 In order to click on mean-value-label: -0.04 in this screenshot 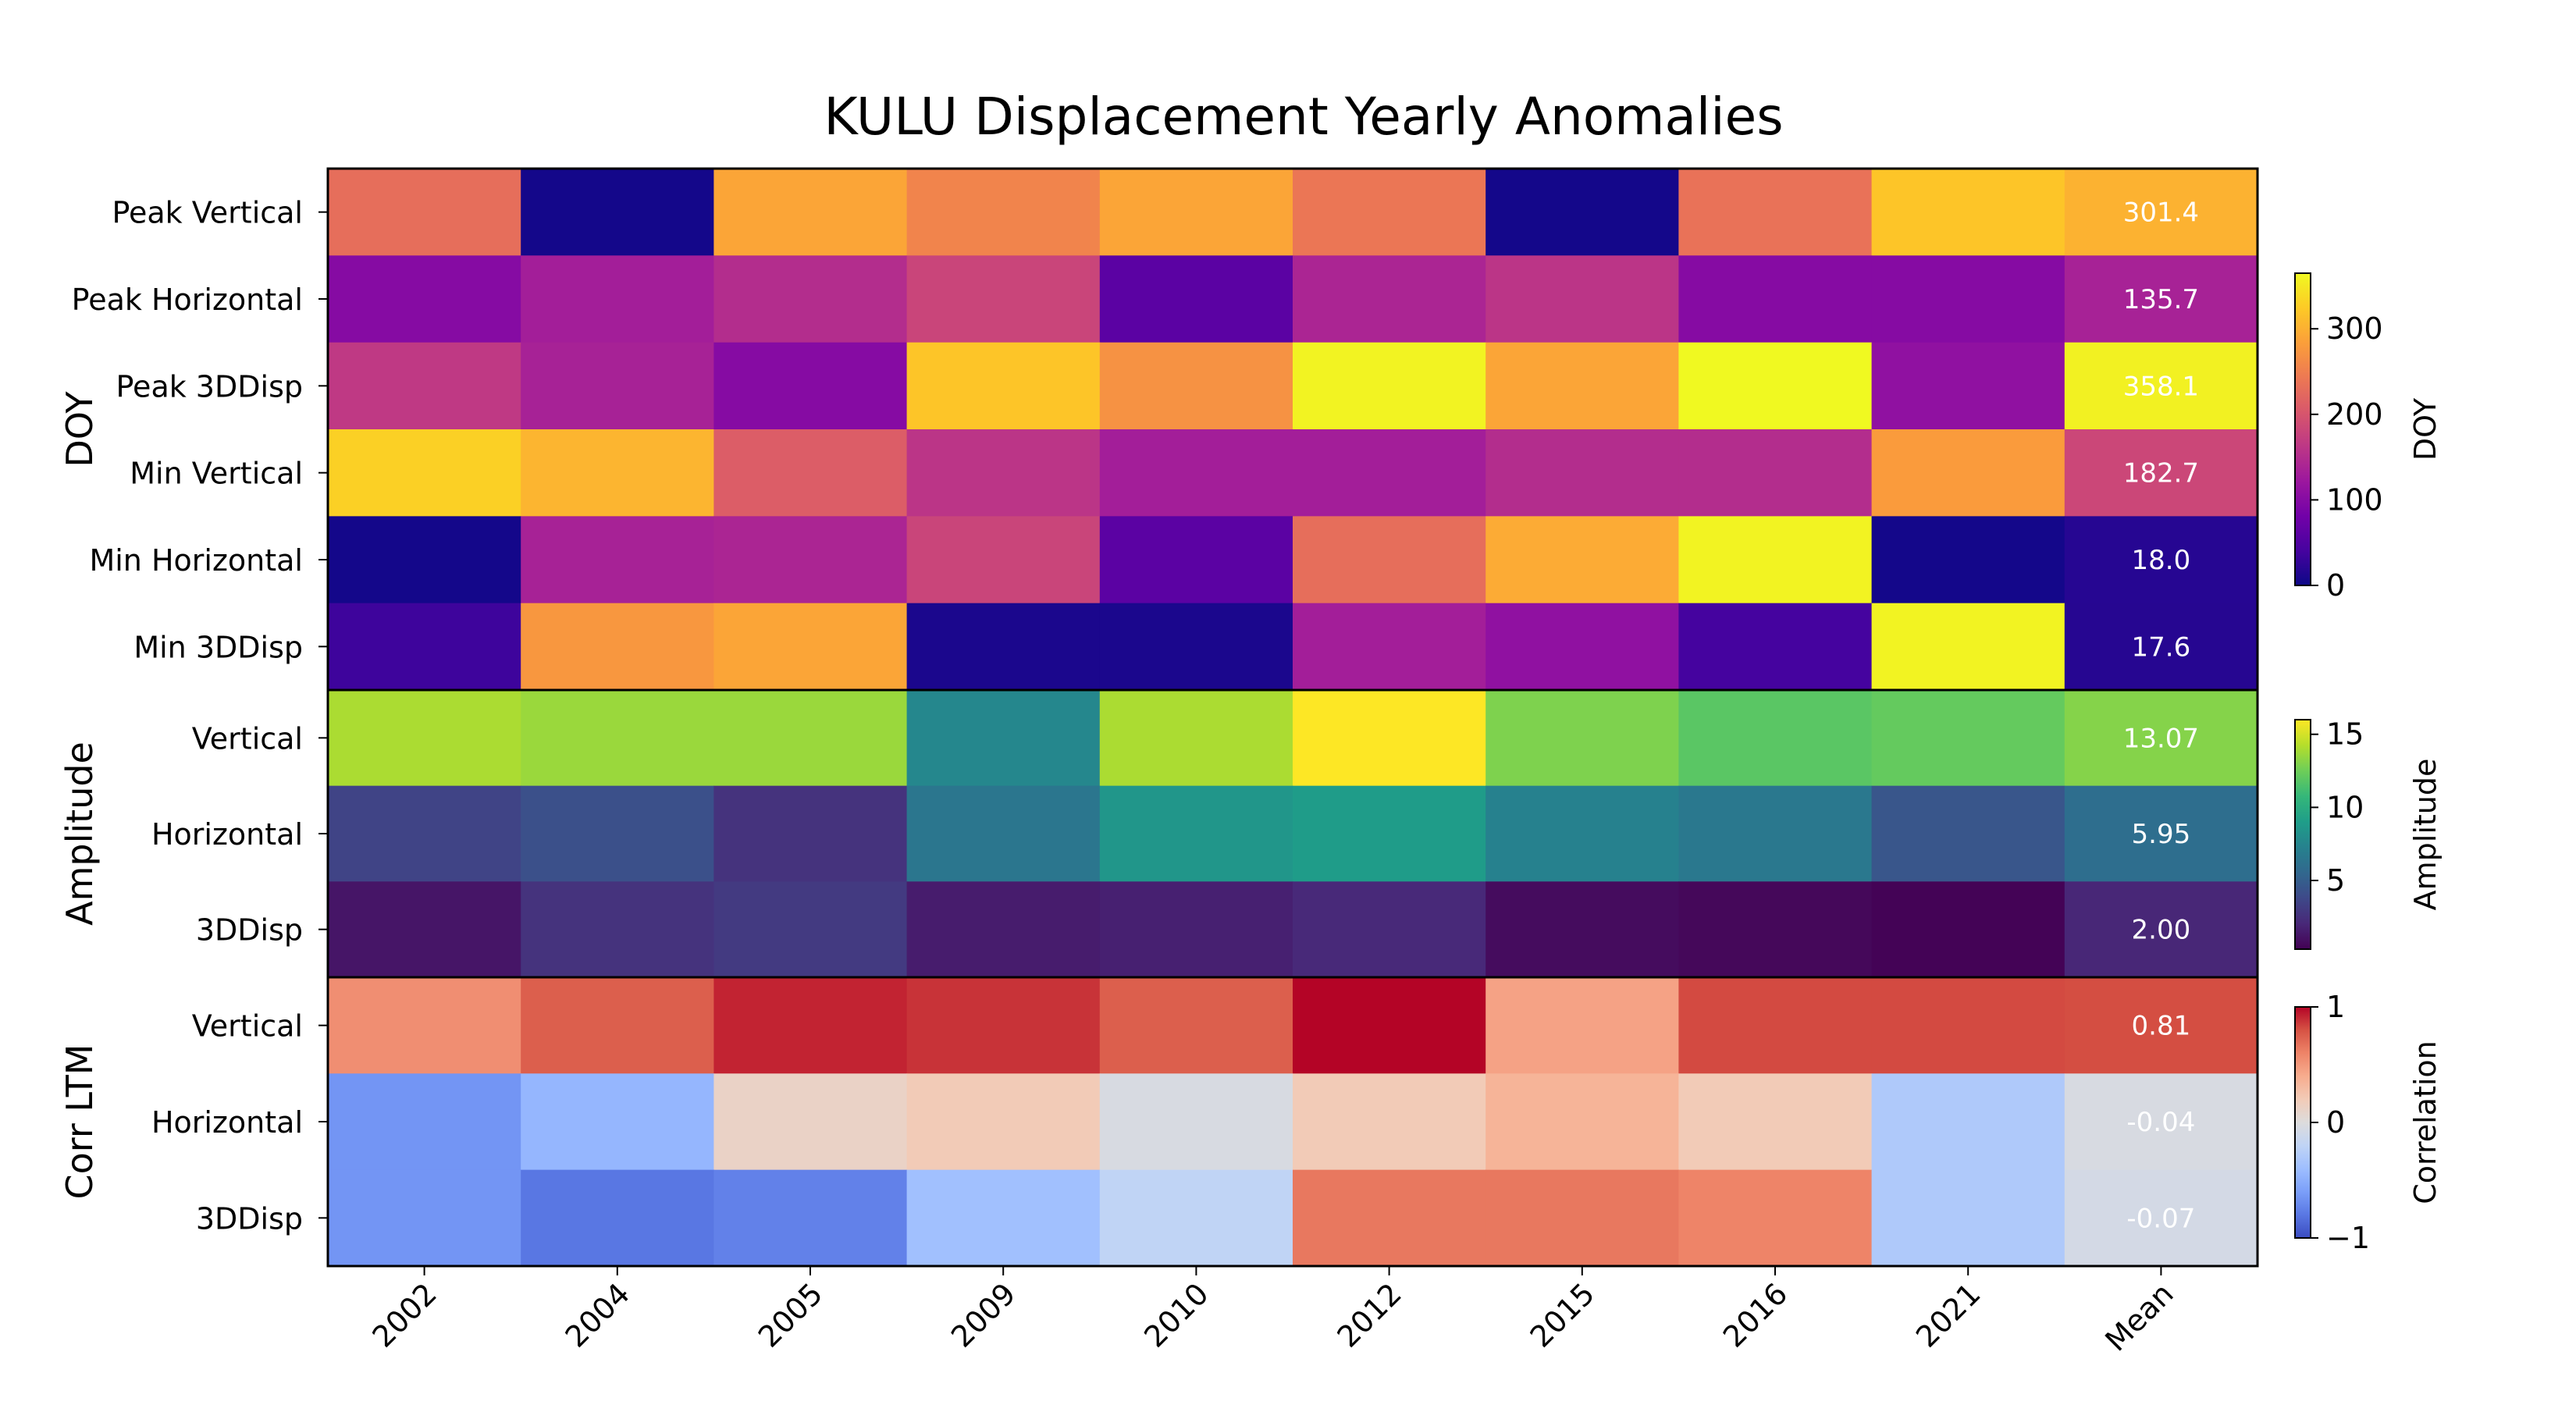, I will do `click(2160, 1122)`.